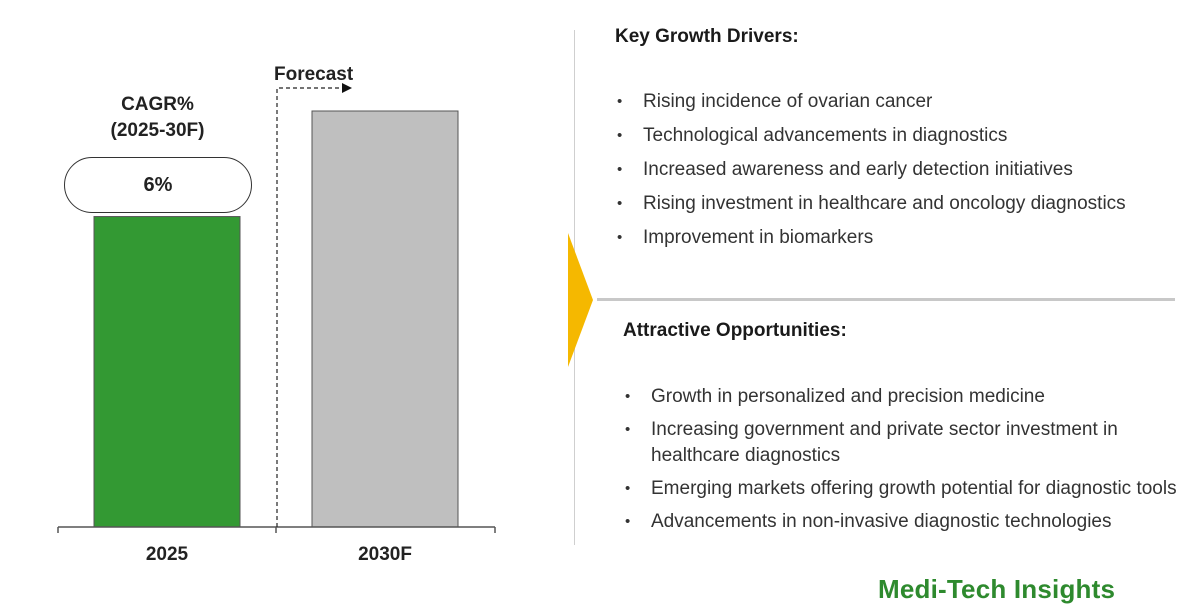  I want to click on bar-2025, so click(167, 372).